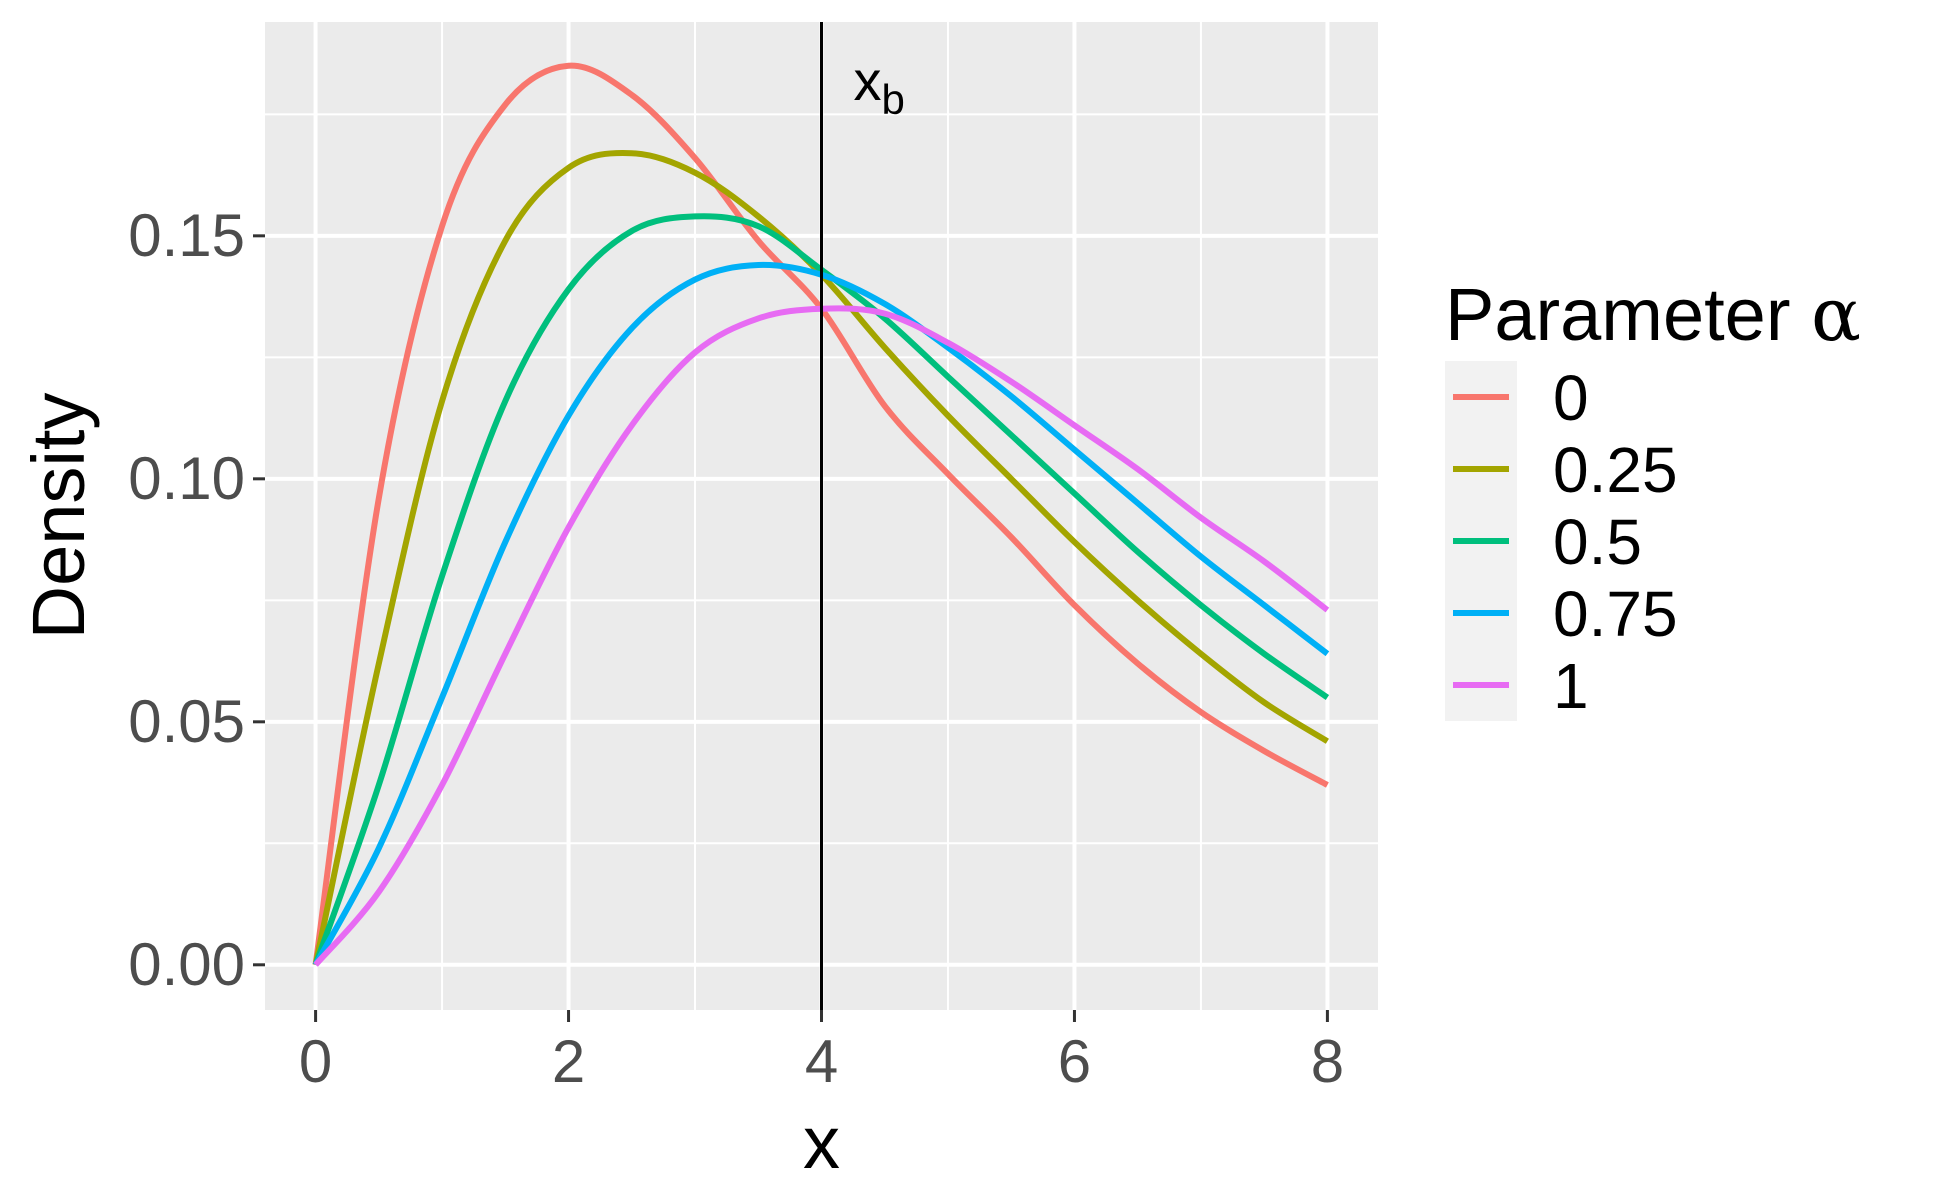 The image size is (1941, 1200). What do you see at coordinates (568, 1061) in the screenshot?
I see `x-tick-label: 2` at bounding box center [568, 1061].